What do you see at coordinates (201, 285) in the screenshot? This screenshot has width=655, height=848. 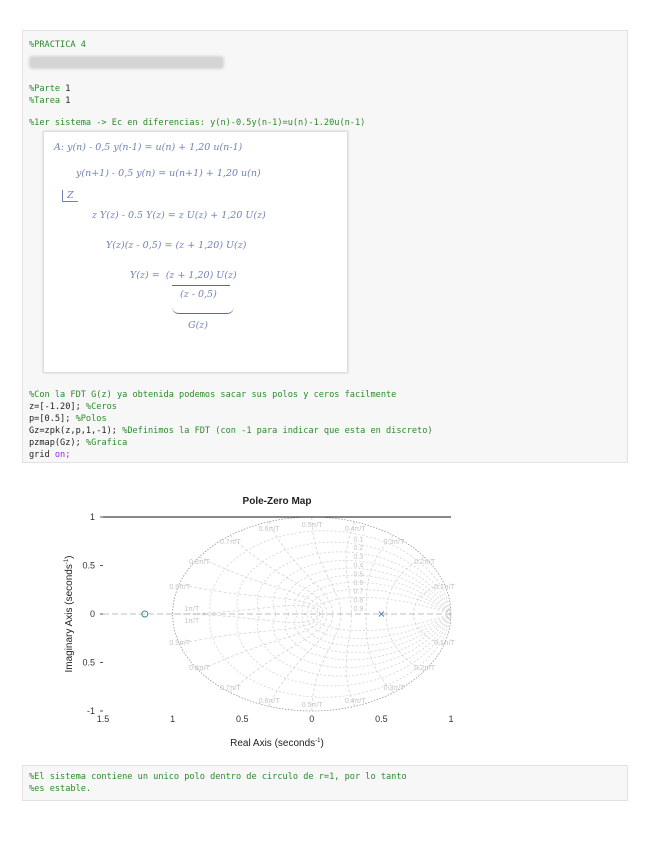 I see `fraction-bar` at bounding box center [201, 285].